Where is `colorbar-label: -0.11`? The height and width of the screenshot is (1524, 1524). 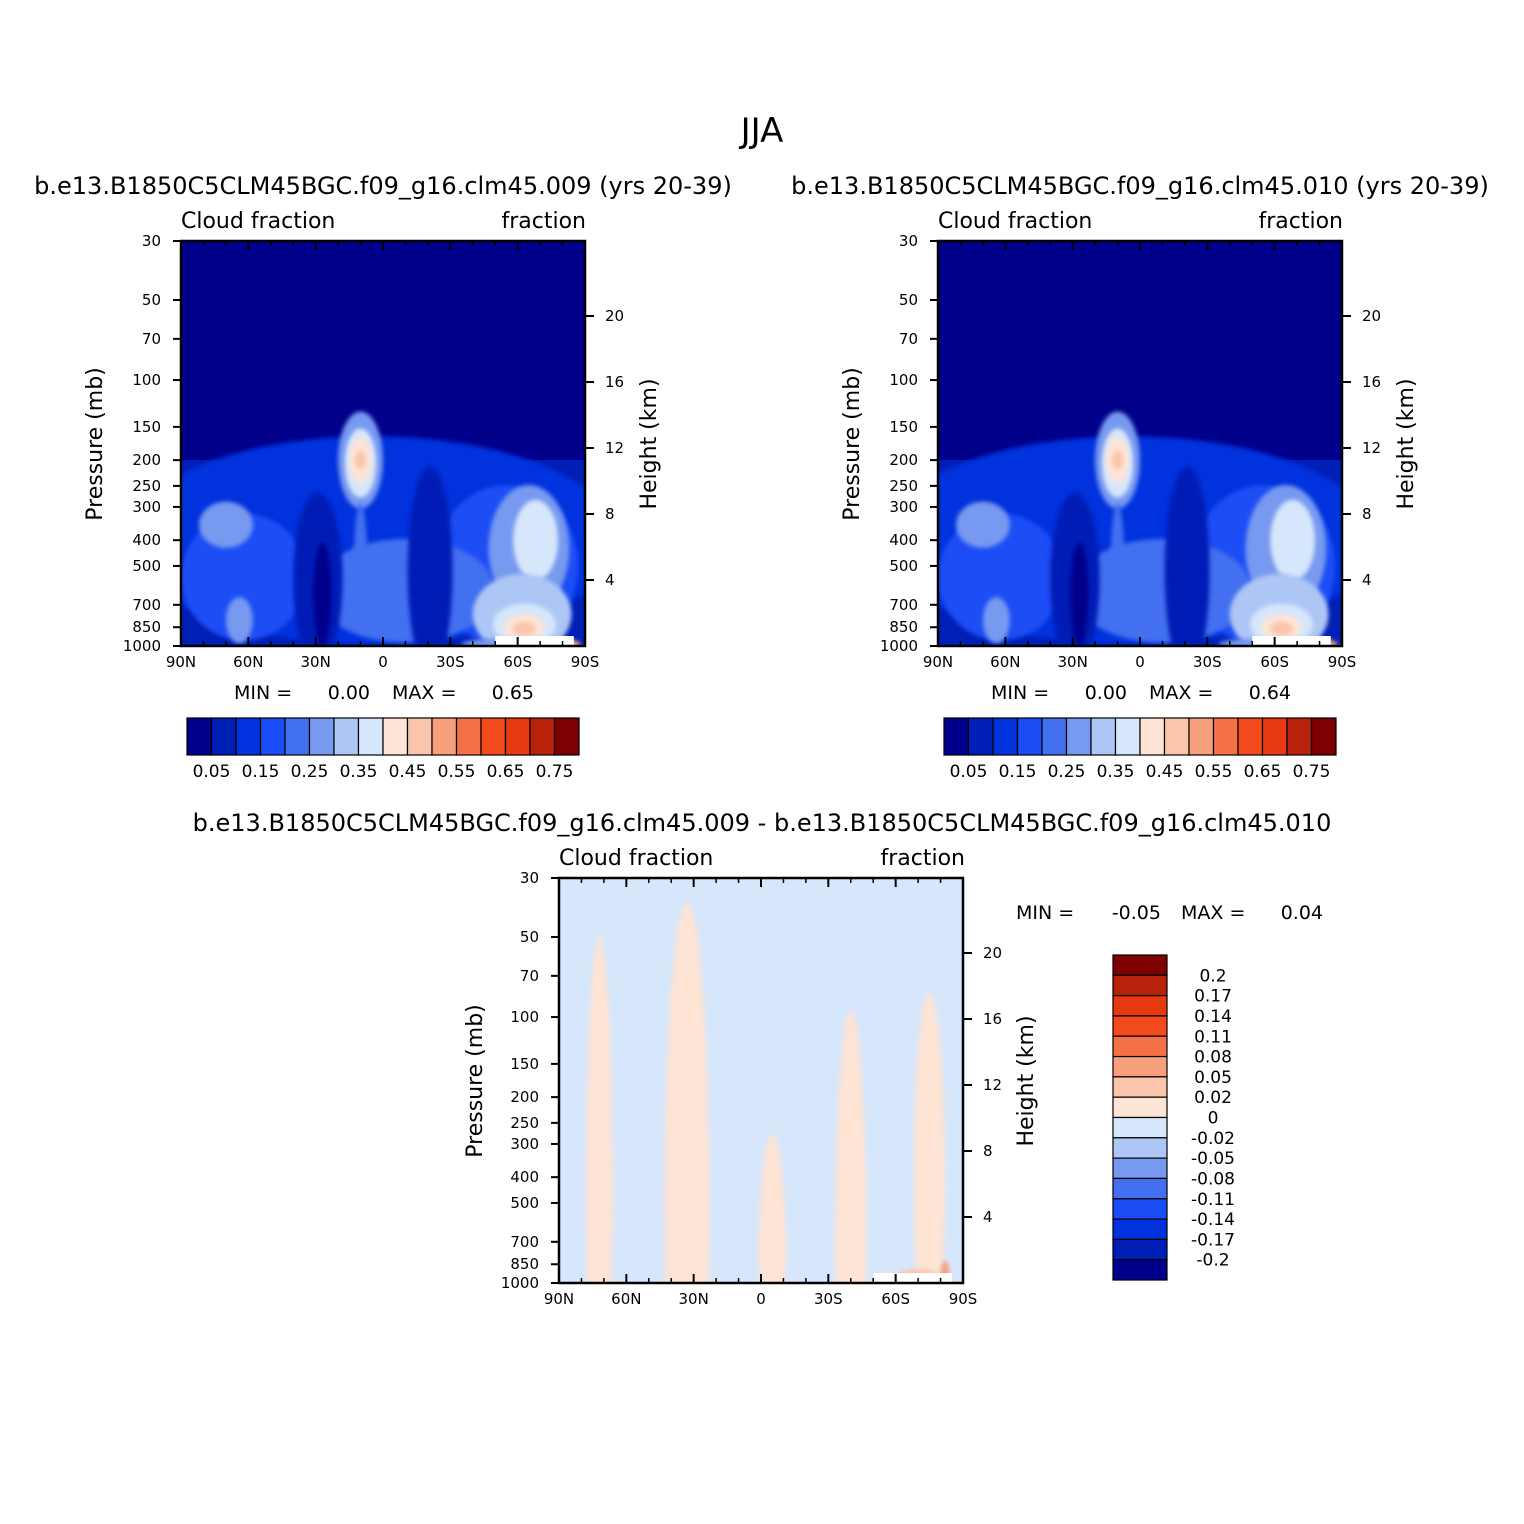 colorbar-label: -0.11 is located at coordinates (1213, 1200).